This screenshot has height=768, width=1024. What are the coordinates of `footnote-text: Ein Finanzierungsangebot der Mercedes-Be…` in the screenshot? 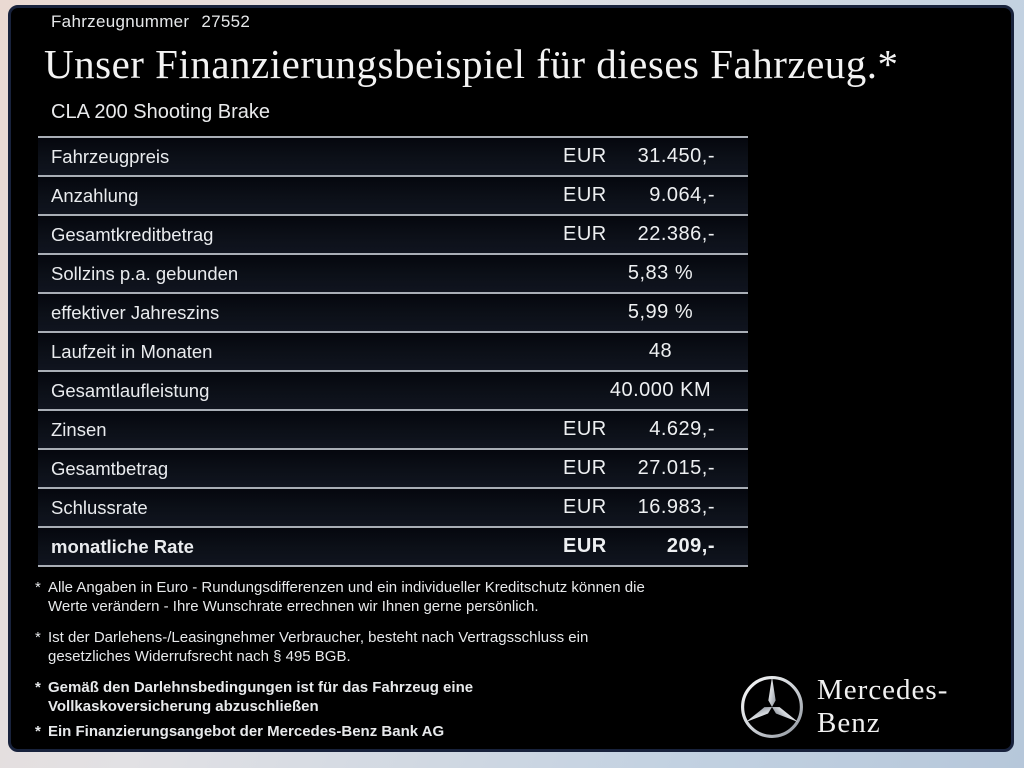 It's located at (246, 731).